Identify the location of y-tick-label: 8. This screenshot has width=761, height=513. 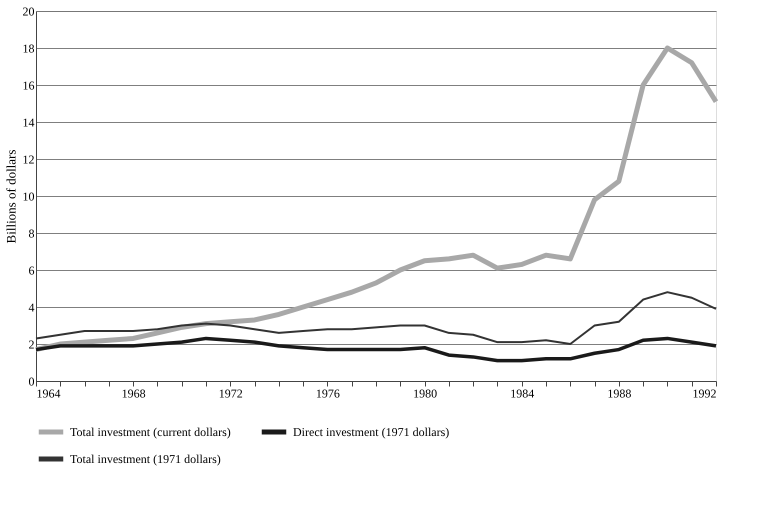
(31, 233).